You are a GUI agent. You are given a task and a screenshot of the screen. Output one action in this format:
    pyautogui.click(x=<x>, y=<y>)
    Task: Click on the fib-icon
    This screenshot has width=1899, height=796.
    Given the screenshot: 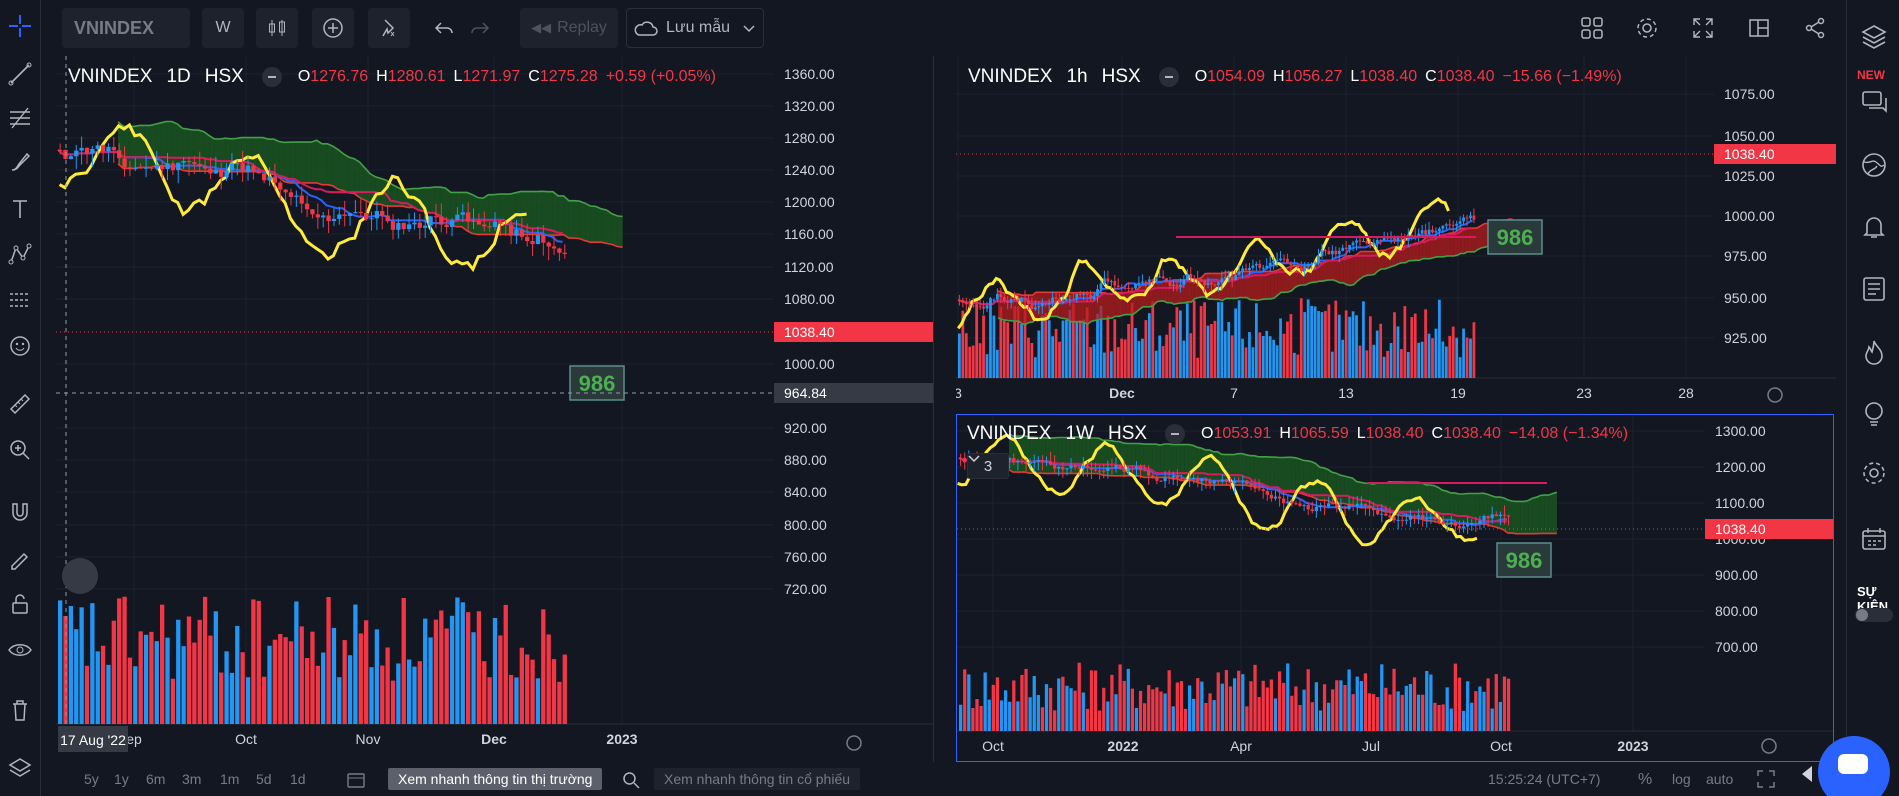 What is the action you would take?
    pyautogui.click(x=20, y=118)
    